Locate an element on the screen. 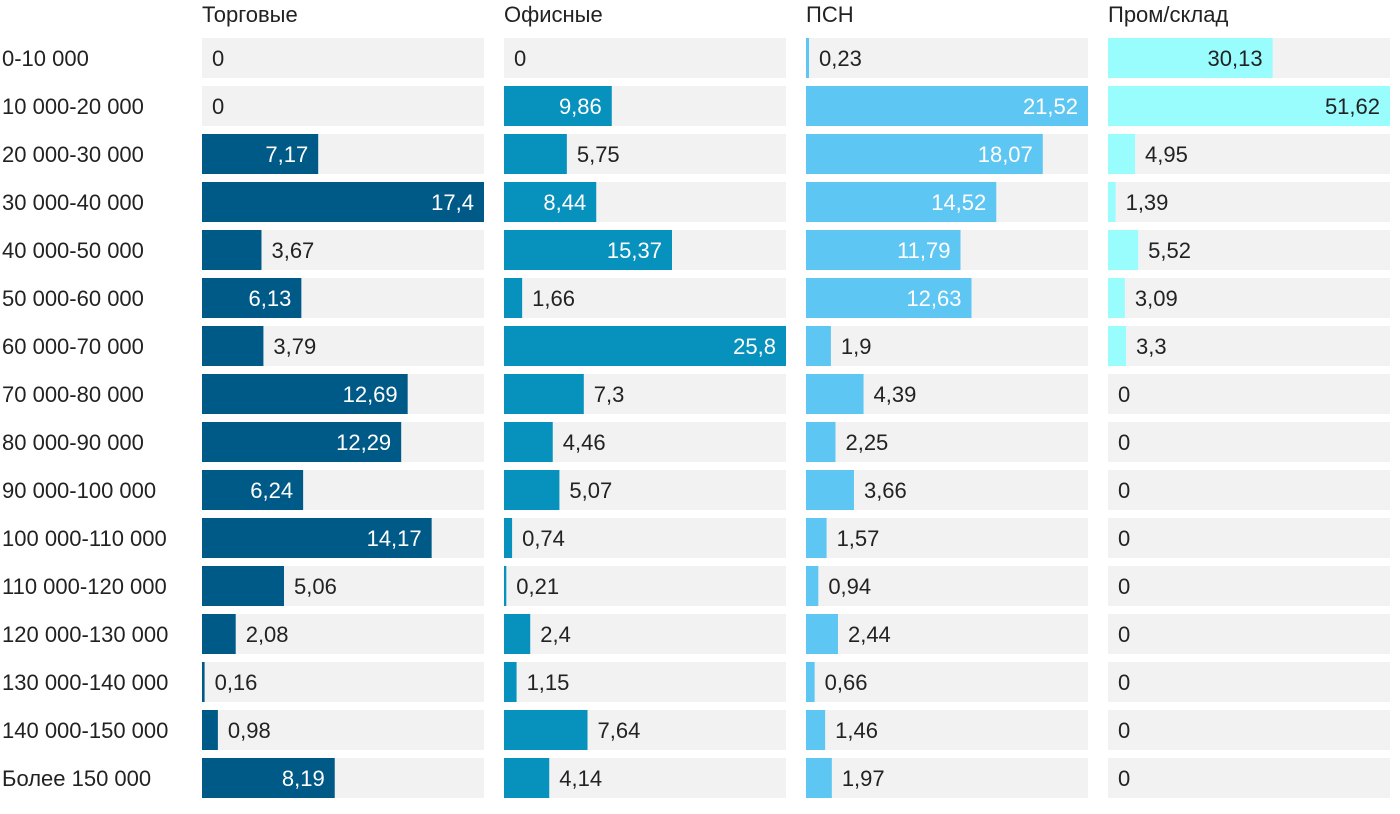 The height and width of the screenshot is (814, 1400). value-label: 18,07 is located at coordinates (1005, 154).